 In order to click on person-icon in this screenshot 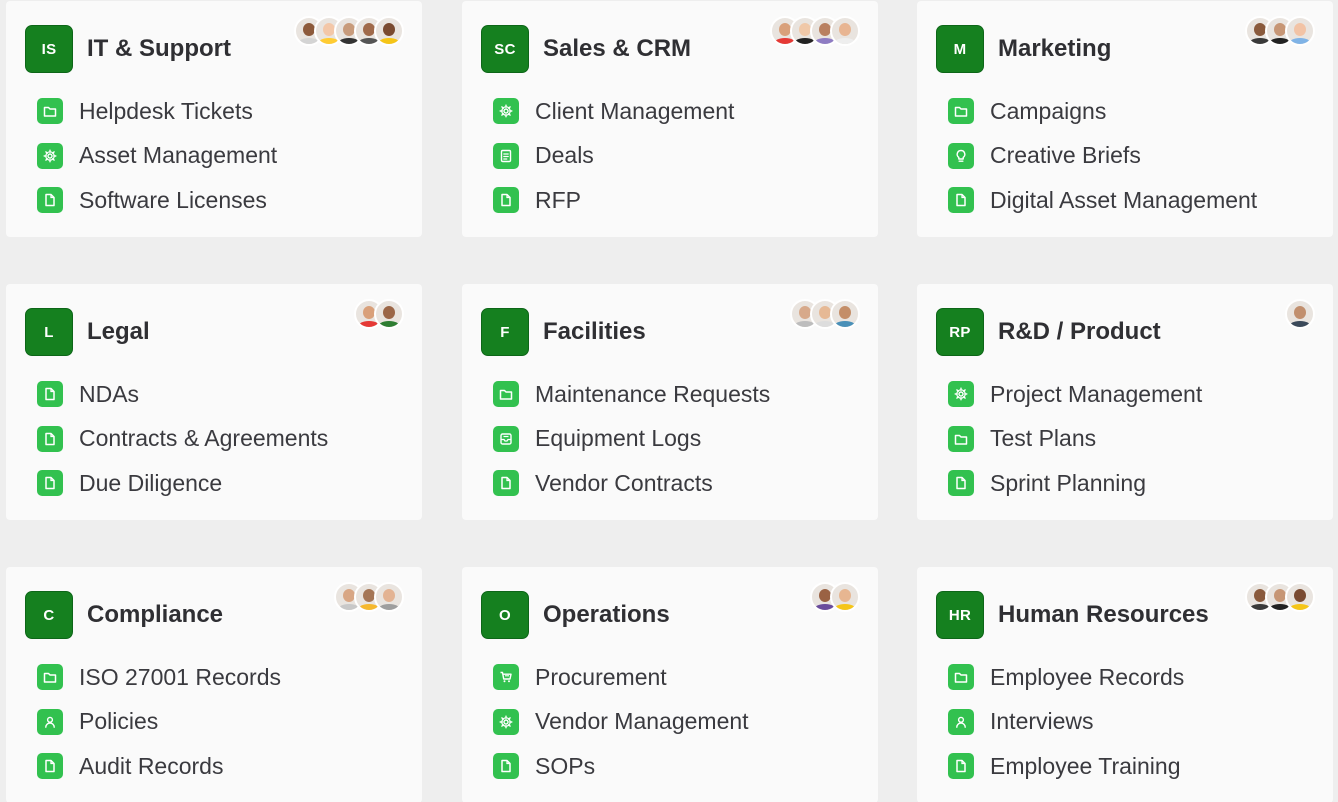, I will do `click(961, 722)`.